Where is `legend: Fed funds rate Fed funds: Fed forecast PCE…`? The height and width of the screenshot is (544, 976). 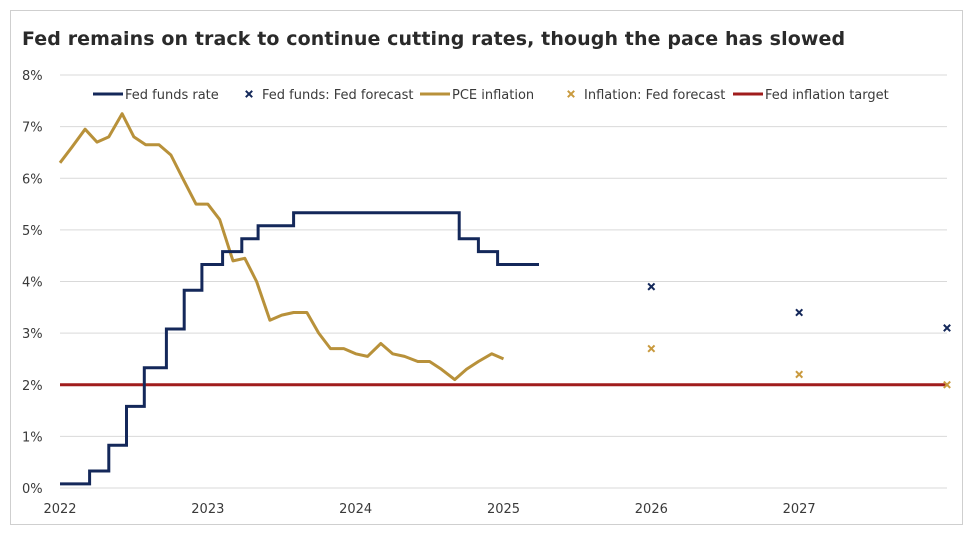 legend: Fed funds rate Fed funds: Fed forecast PCE… is located at coordinates (491, 95).